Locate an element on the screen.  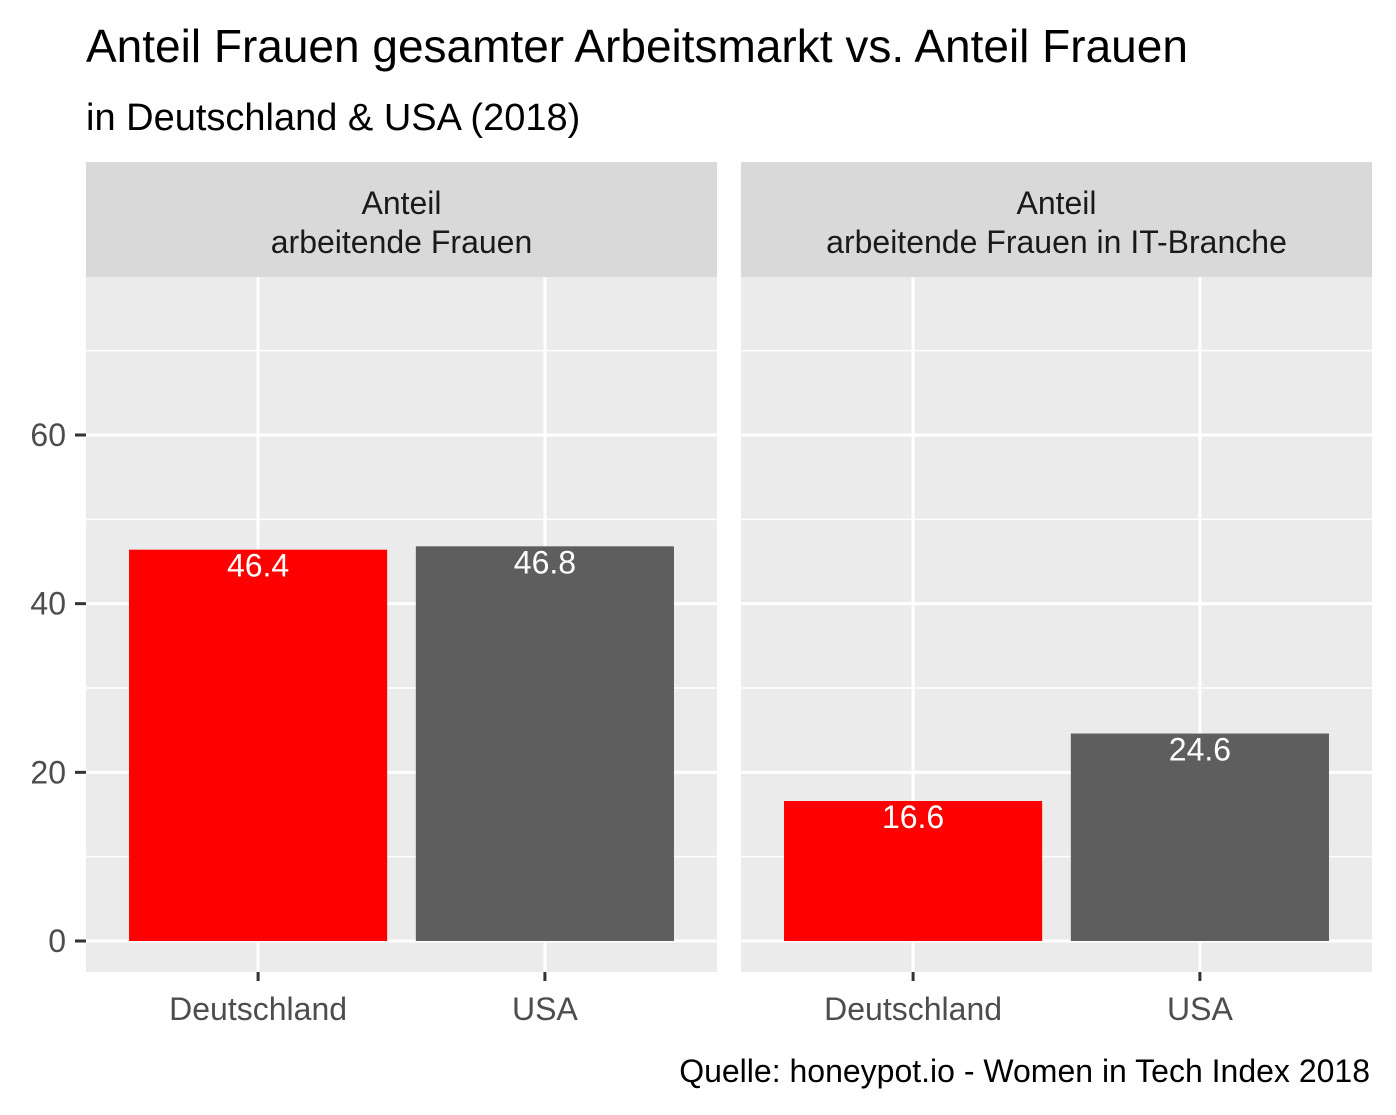
y-tick-label: 20 is located at coordinates (48, 772).